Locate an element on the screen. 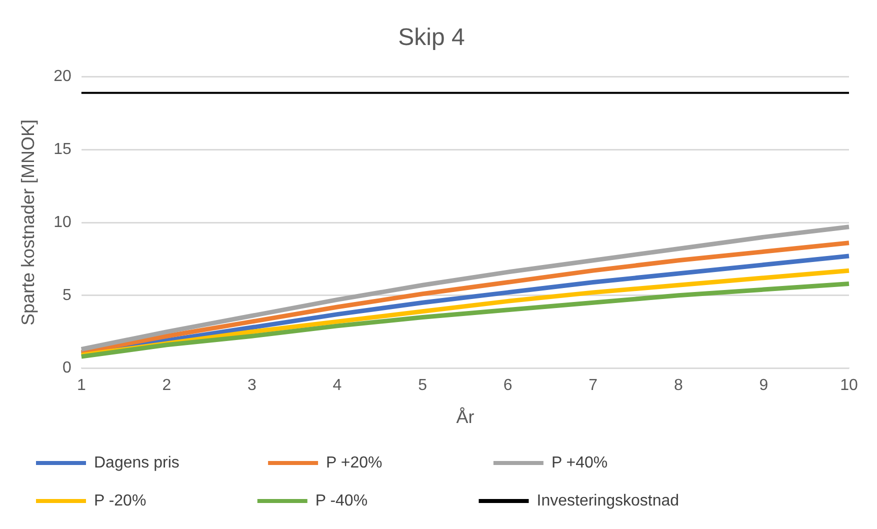 This screenshot has height=529, width=877. legend-label: P +40% is located at coordinates (624, 463).